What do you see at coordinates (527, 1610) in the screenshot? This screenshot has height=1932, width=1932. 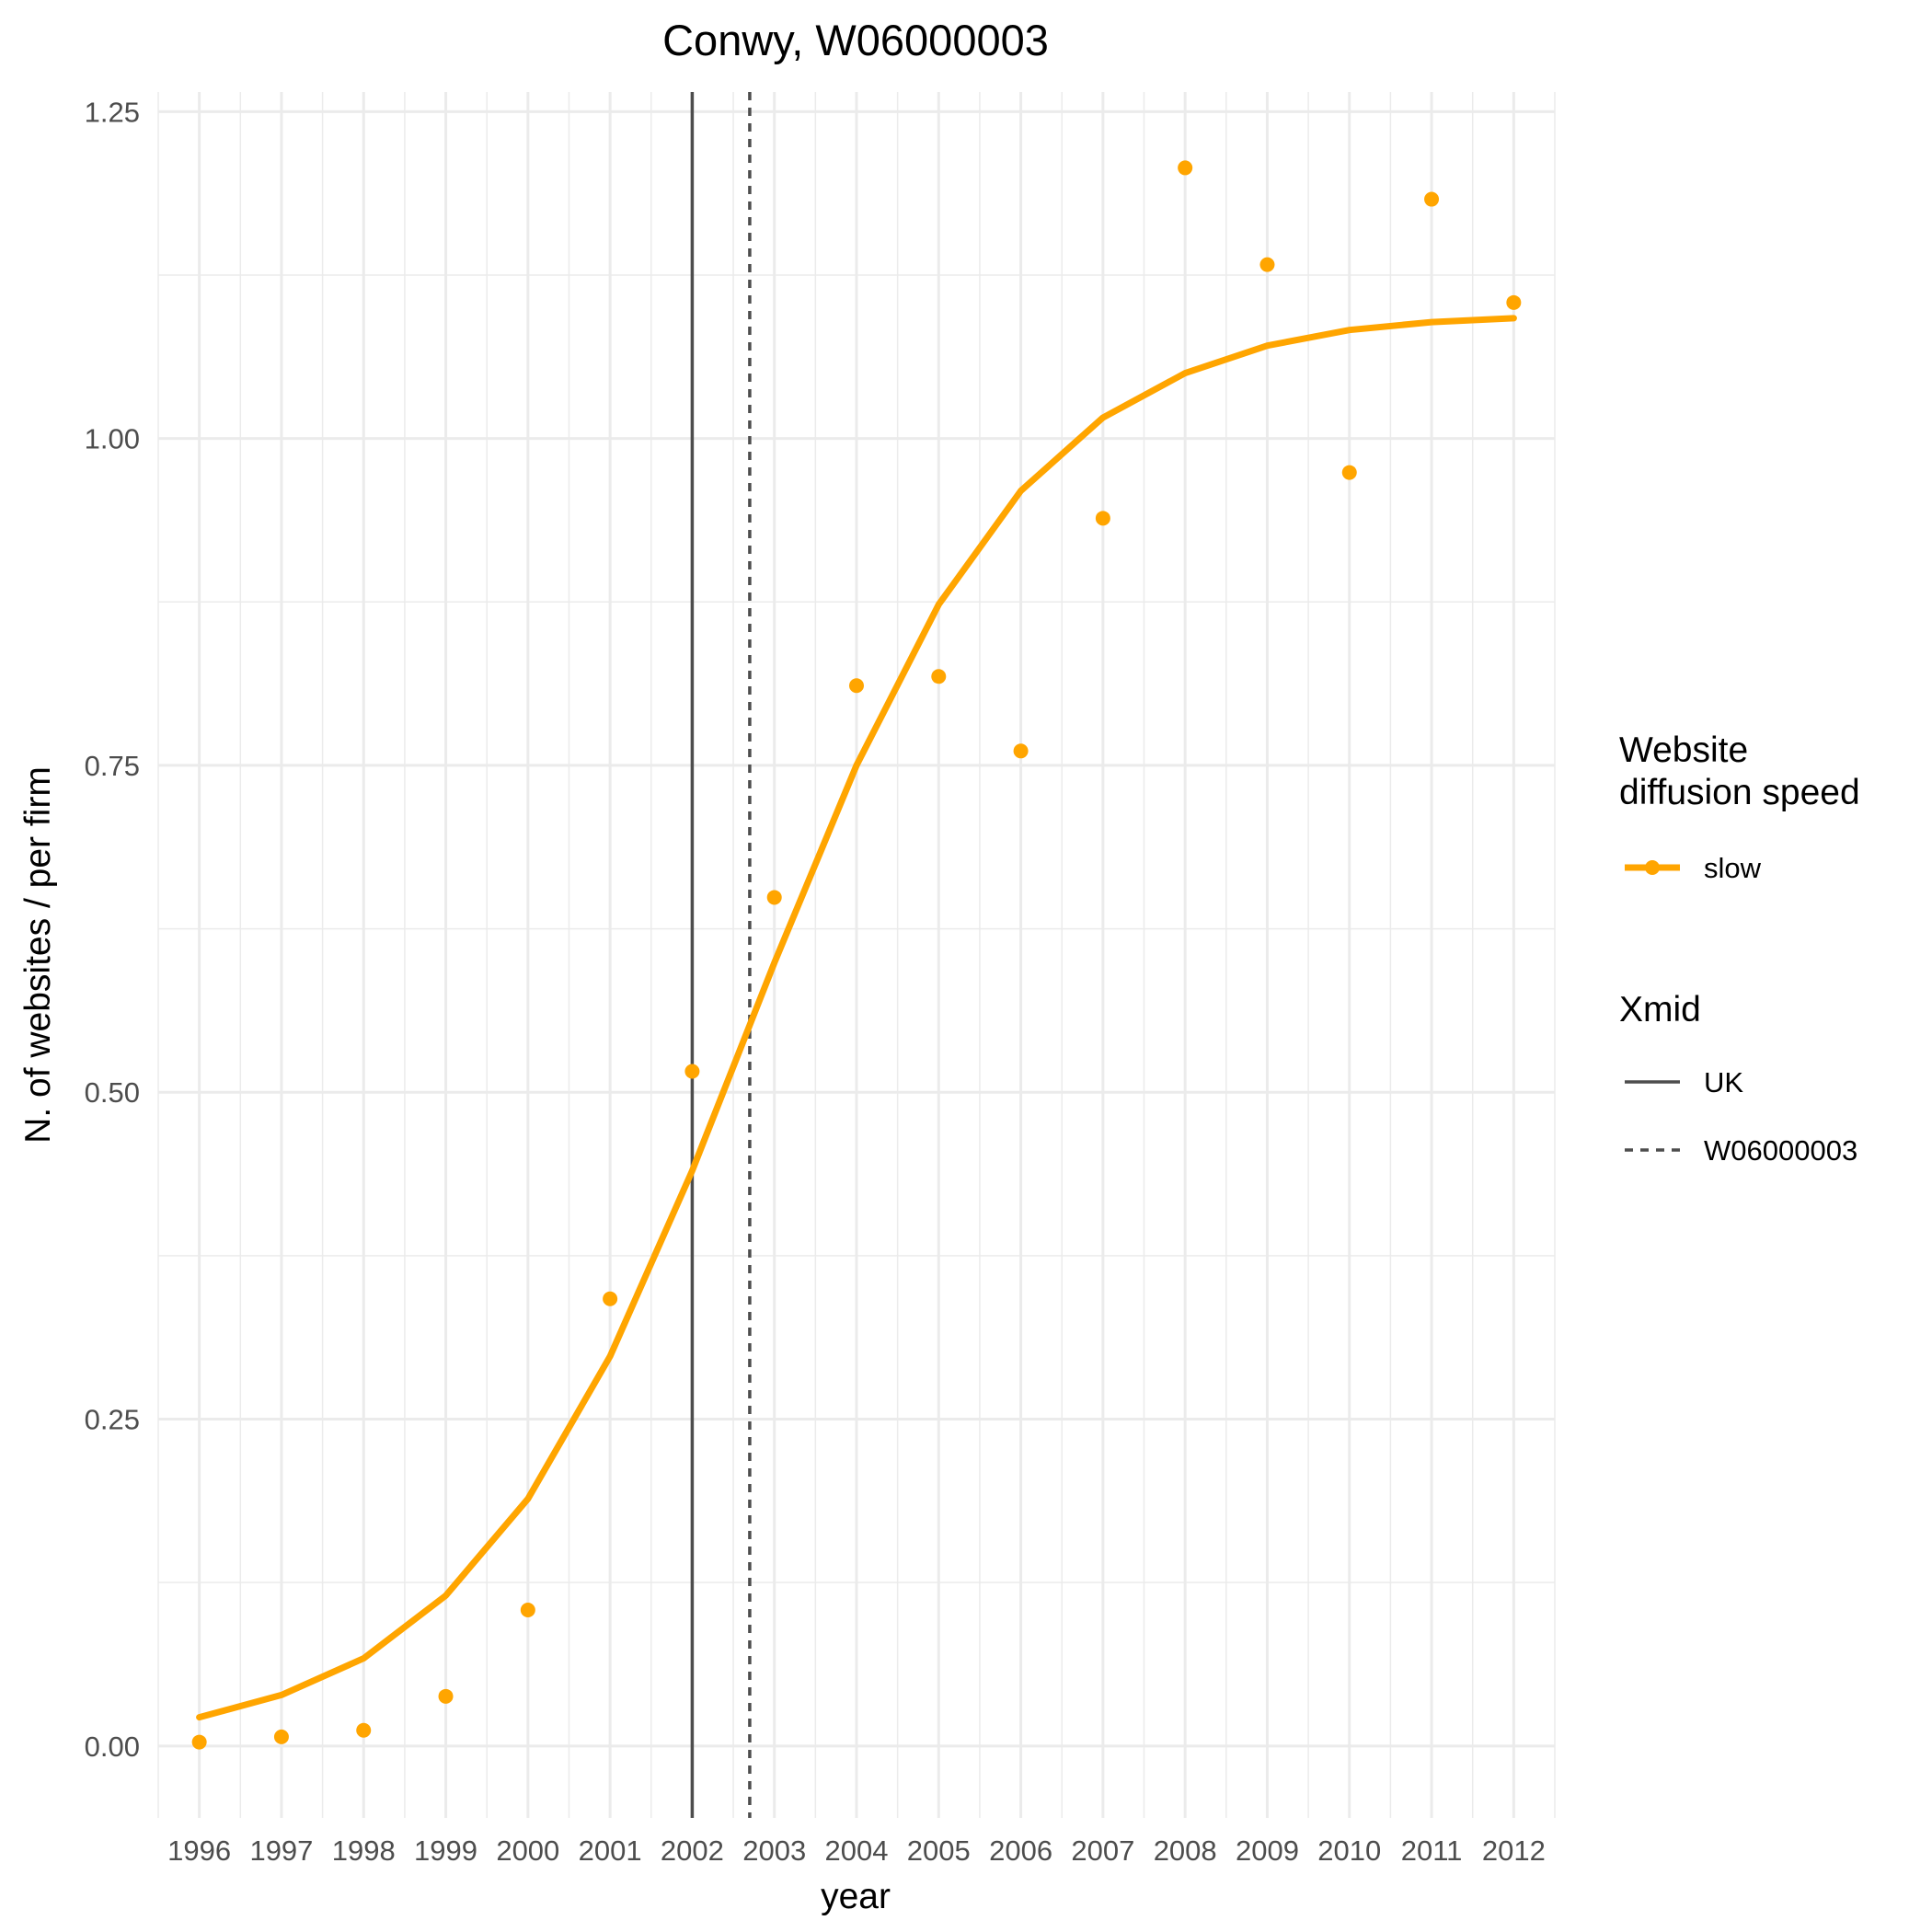 I see `data-point-2000` at bounding box center [527, 1610].